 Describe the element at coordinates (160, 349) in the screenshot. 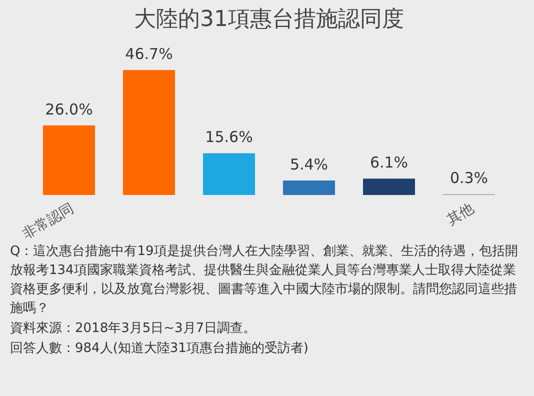

I see `text: 回答人數：984人(知道大陸31項惠台措施的受訪者)` at that location.